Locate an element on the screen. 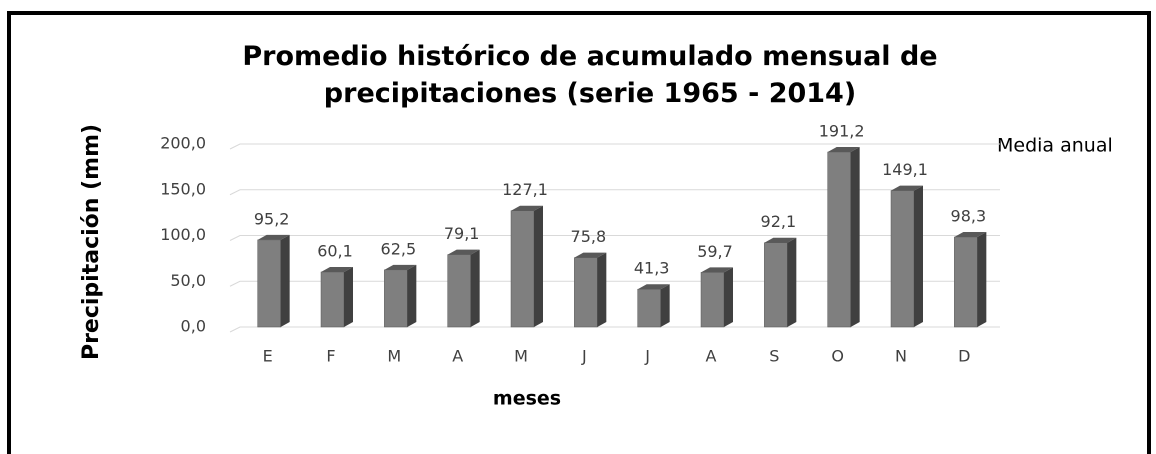 The height and width of the screenshot is (454, 1156). x-tick-label: D is located at coordinates (964, 356).